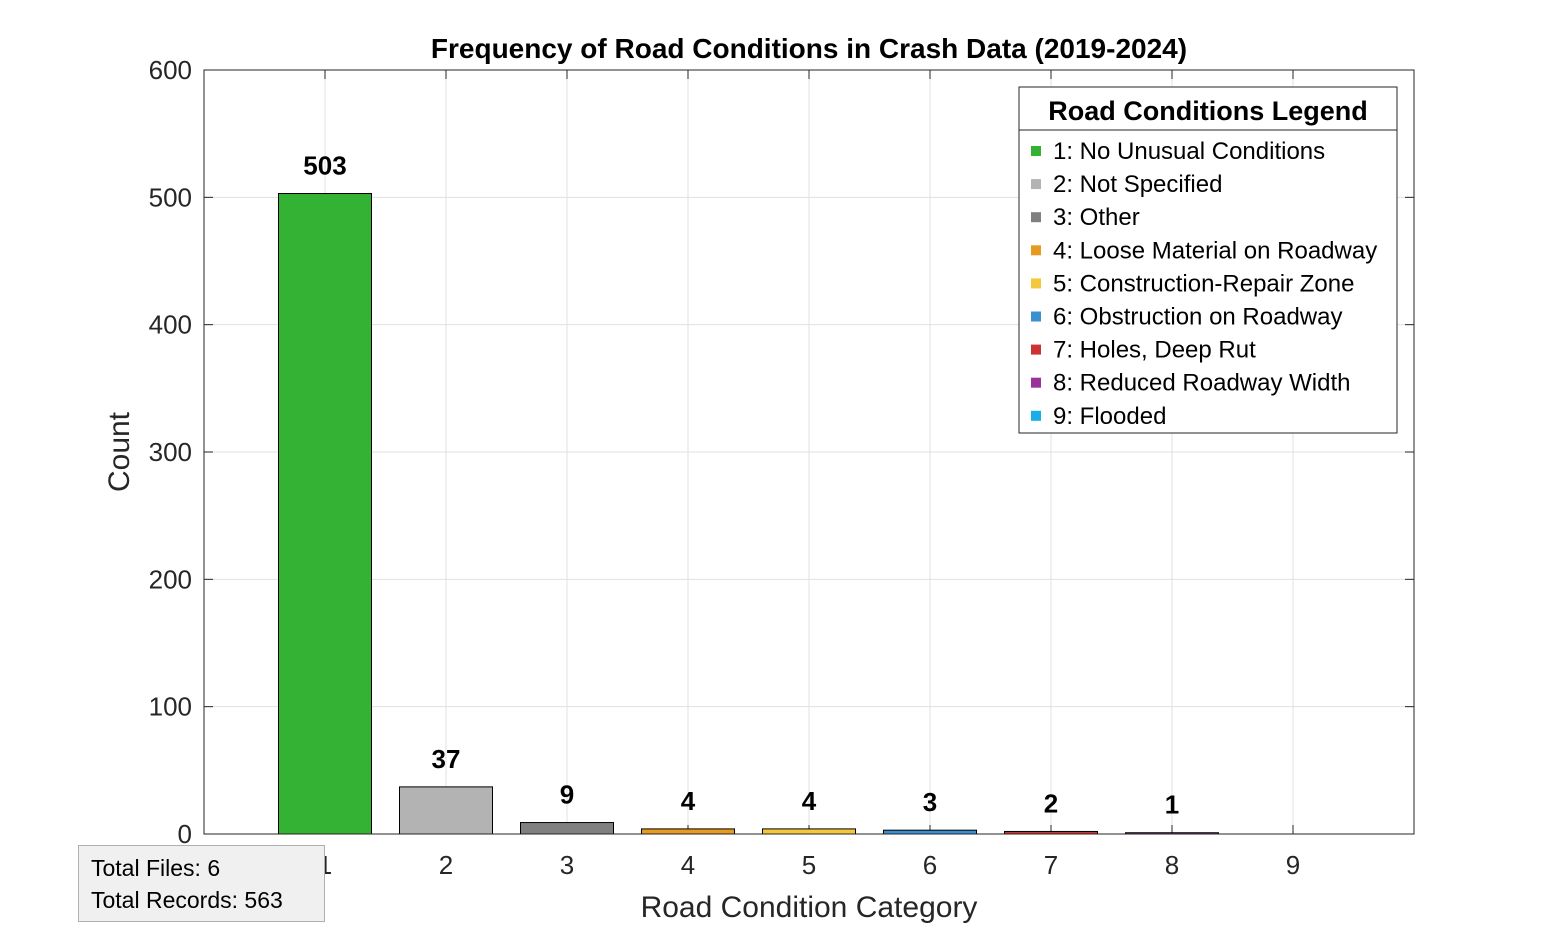  Describe the element at coordinates (170, 70) in the screenshot. I see `y-tick-label: 600` at that location.